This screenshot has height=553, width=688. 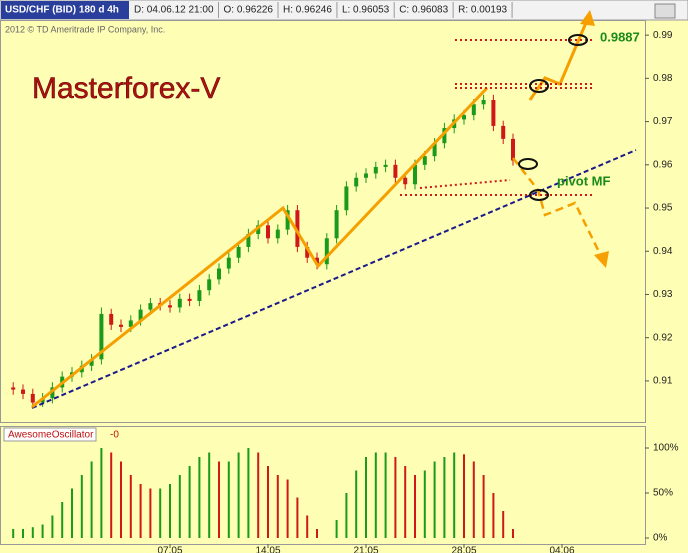 What do you see at coordinates (114, 435) in the screenshot?
I see `indicator-value: -0` at bounding box center [114, 435].